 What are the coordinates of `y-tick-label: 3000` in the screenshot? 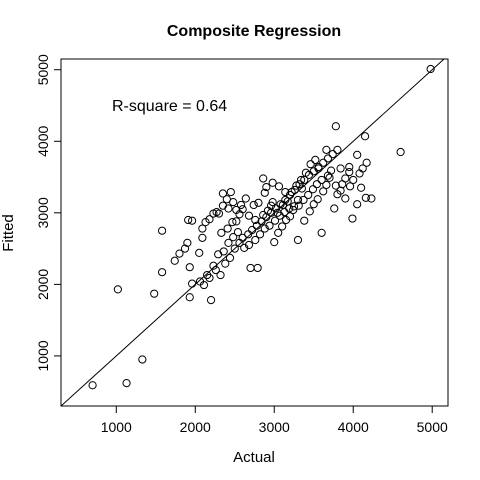 It's located at (43, 212).